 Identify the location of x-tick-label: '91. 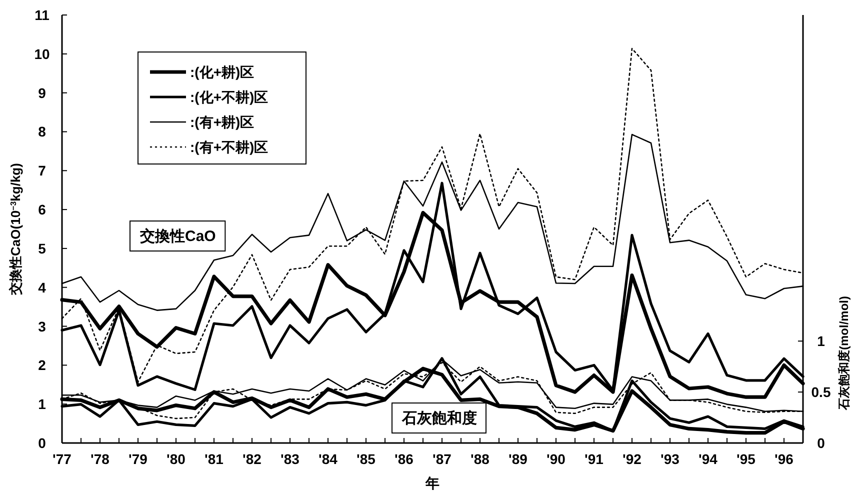
(594, 459).